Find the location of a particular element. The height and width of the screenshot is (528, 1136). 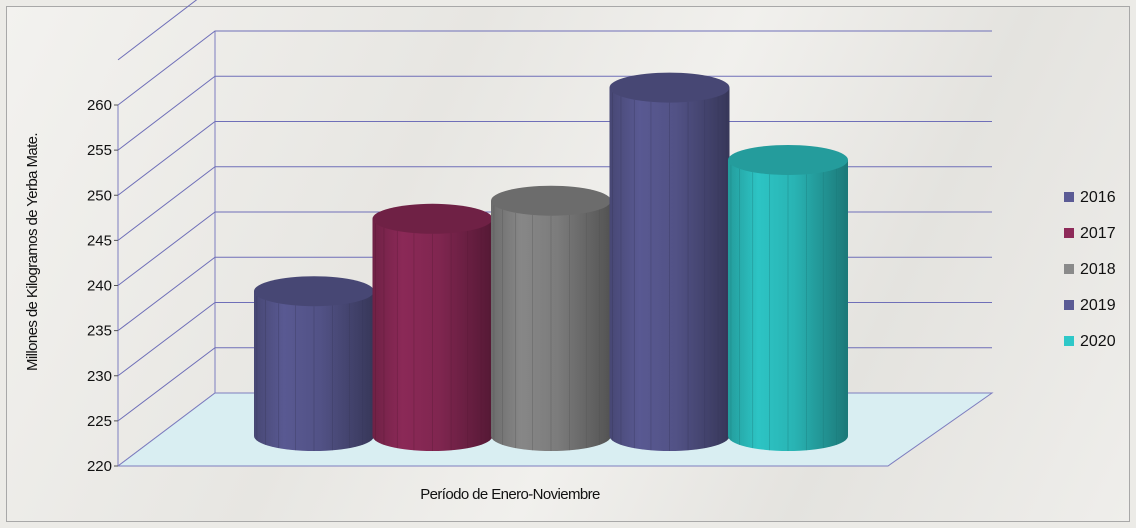

legend-label: 2016 is located at coordinates (1098, 197).